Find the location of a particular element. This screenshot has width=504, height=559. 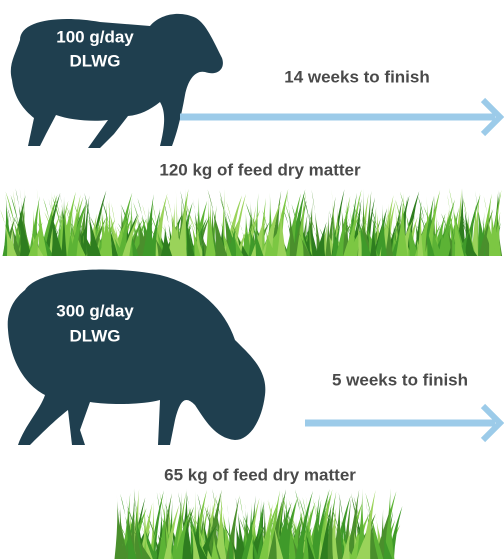

lamb-label: DLWG is located at coordinates (95, 335).